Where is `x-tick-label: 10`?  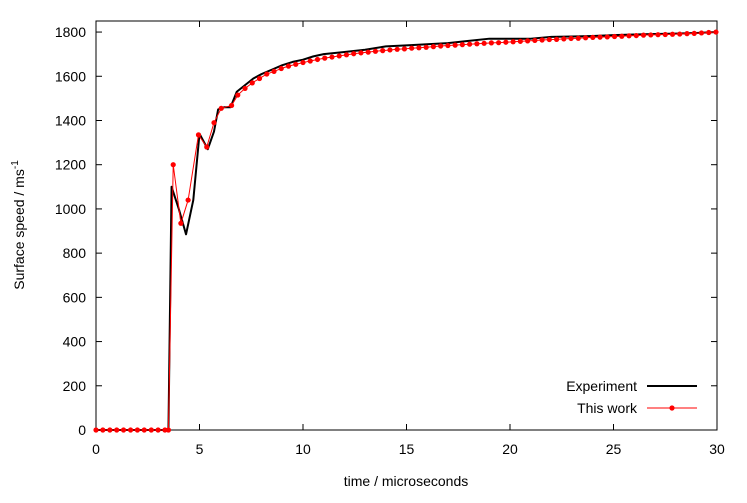
x-tick-label: 10 is located at coordinates (303, 449).